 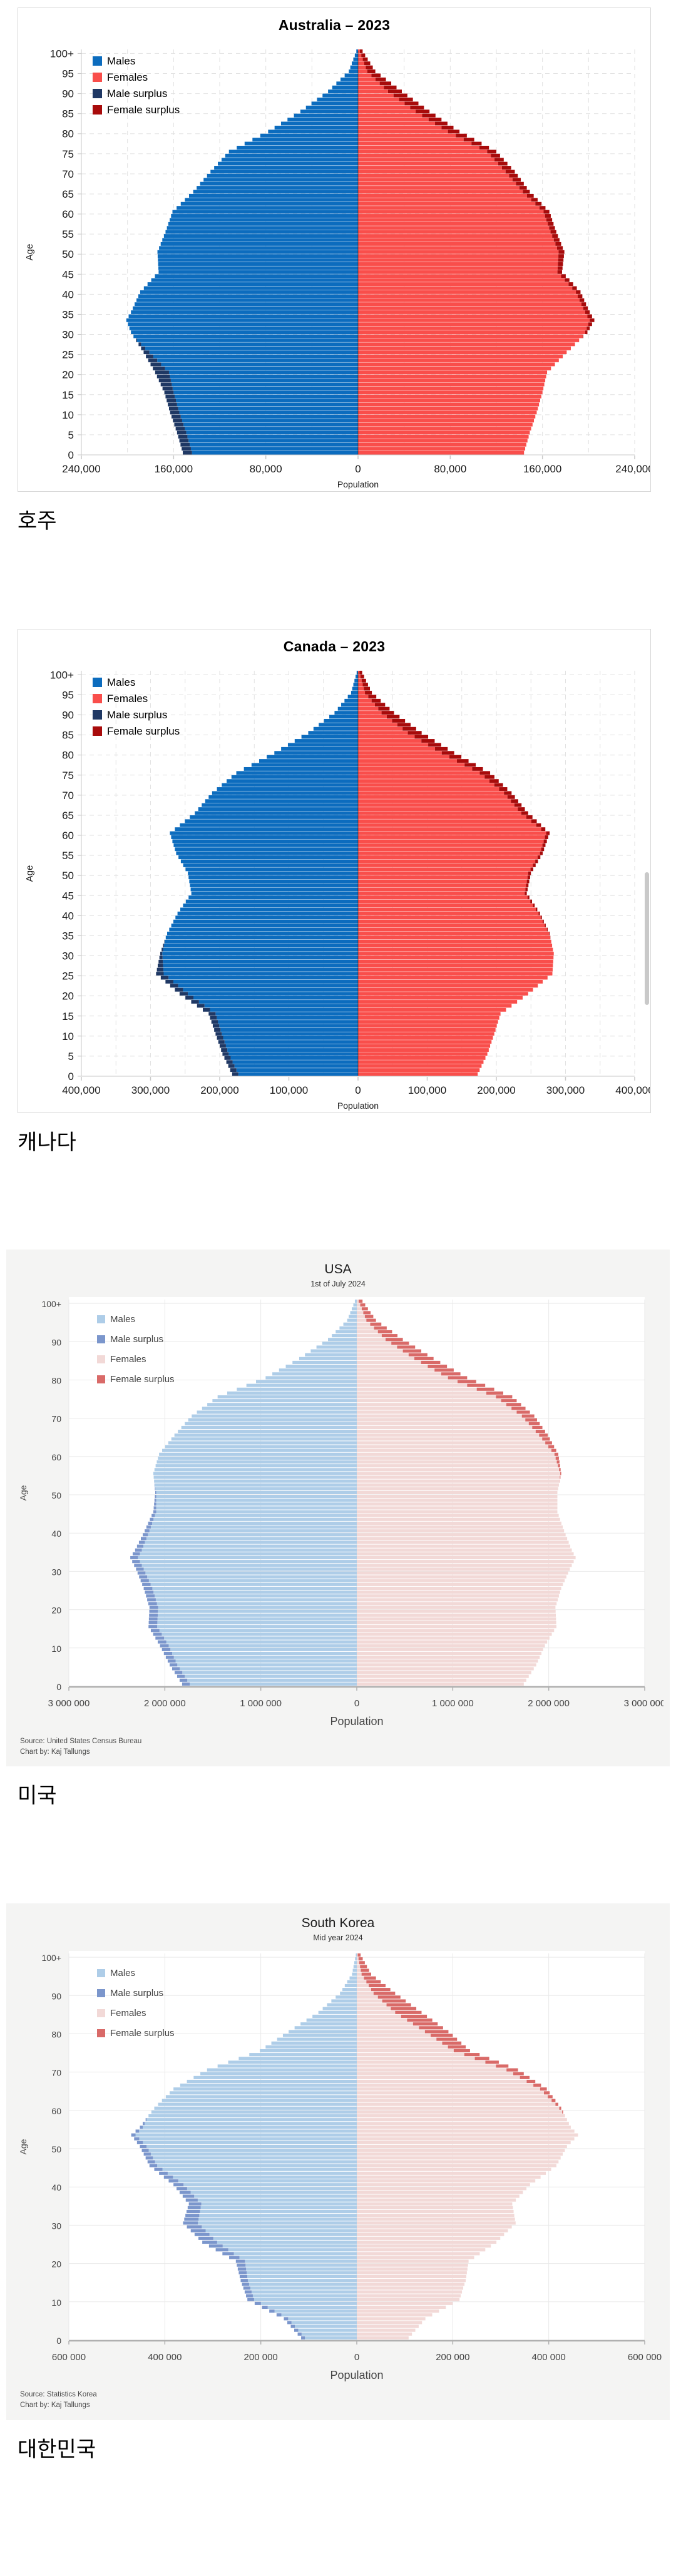 What do you see at coordinates (81, 1741) in the screenshot?
I see `source-line-1: Source: United States Census Bureau` at bounding box center [81, 1741].